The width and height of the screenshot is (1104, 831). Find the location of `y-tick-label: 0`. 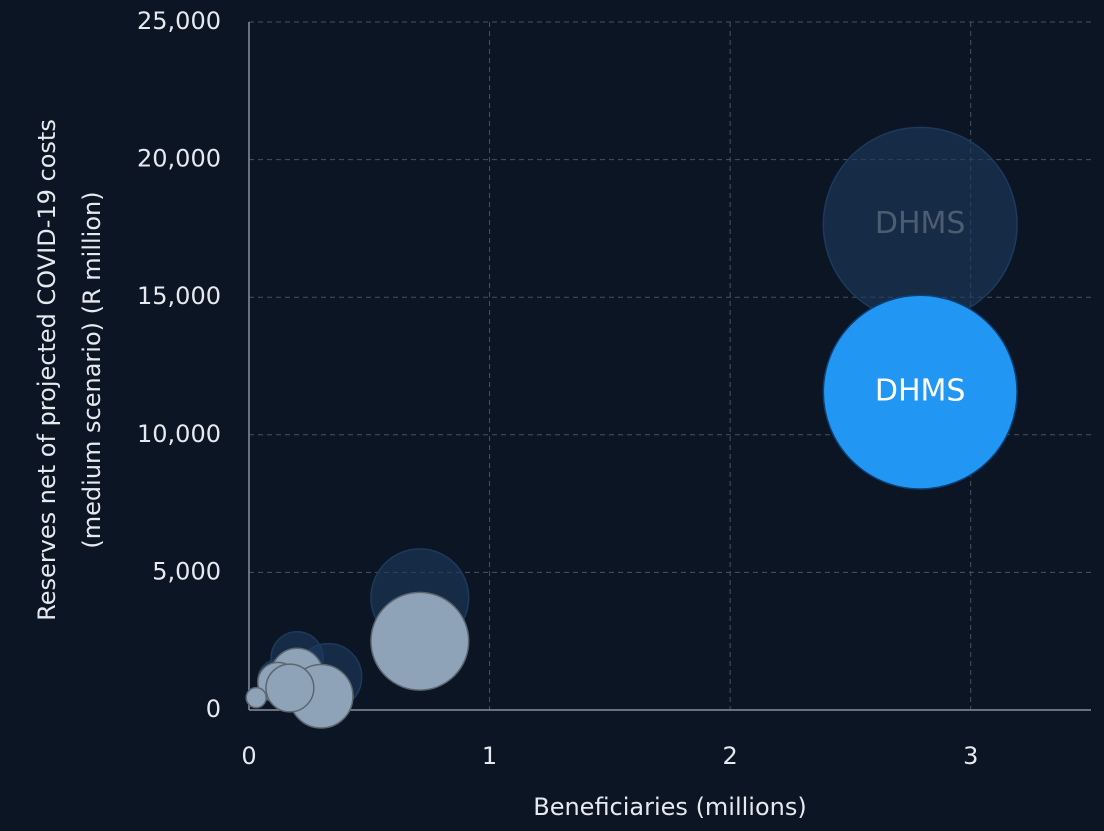

y-tick-label: 0 is located at coordinates (213, 709).